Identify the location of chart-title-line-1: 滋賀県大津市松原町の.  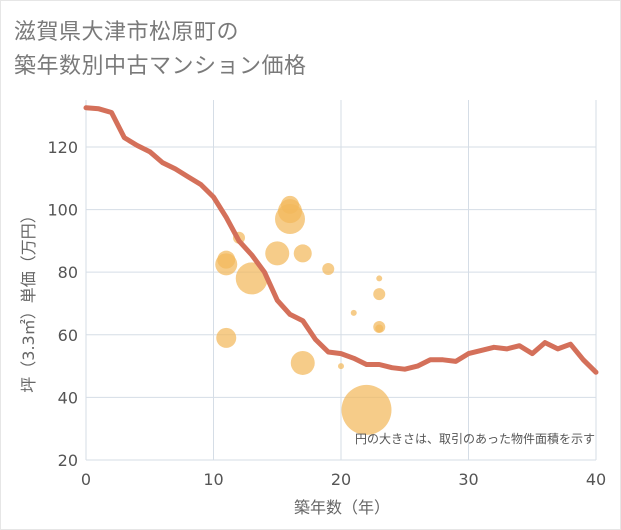
(127, 32).